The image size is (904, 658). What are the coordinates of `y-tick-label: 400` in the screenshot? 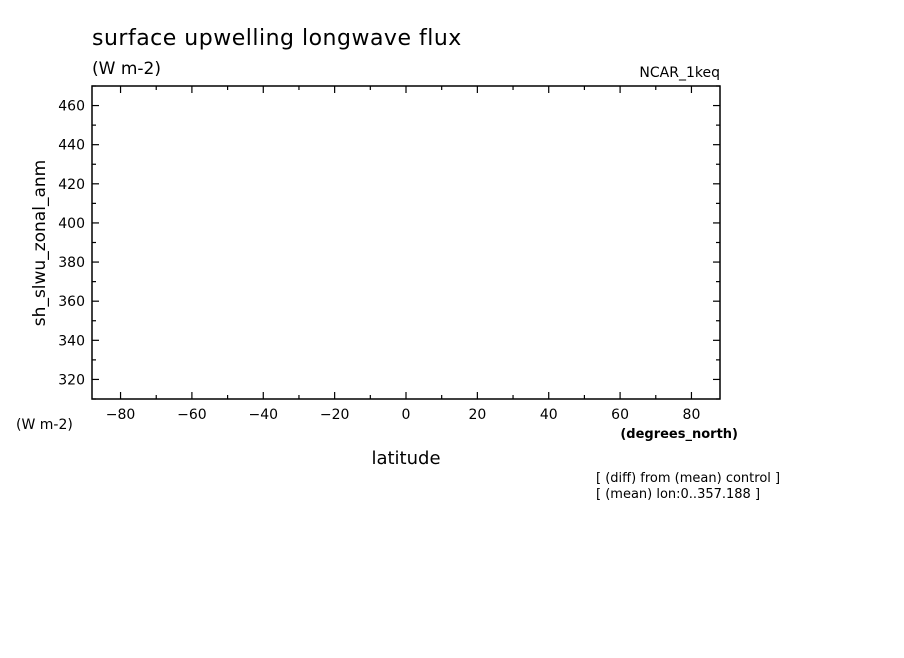 It's located at (71, 224).